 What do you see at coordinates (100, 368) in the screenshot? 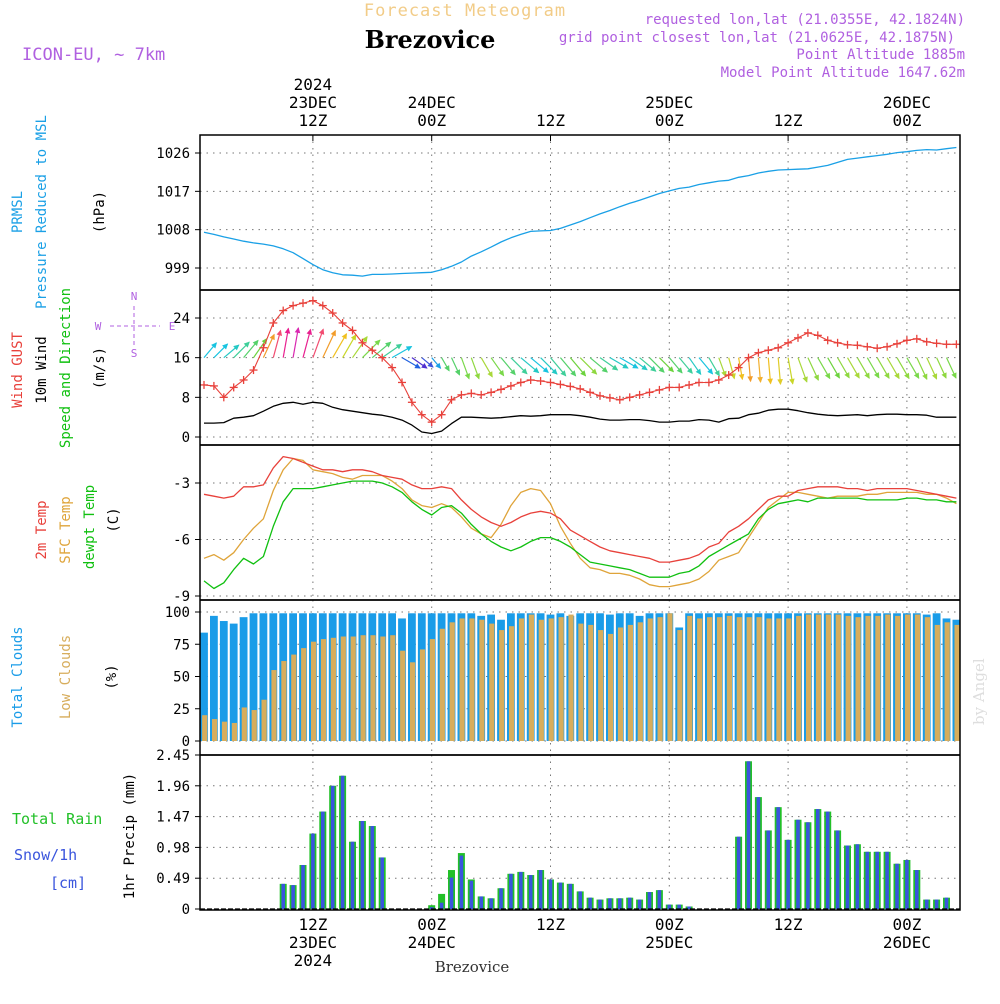
I see `wind-unit-label: (m/s)` at bounding box center [100, 368].